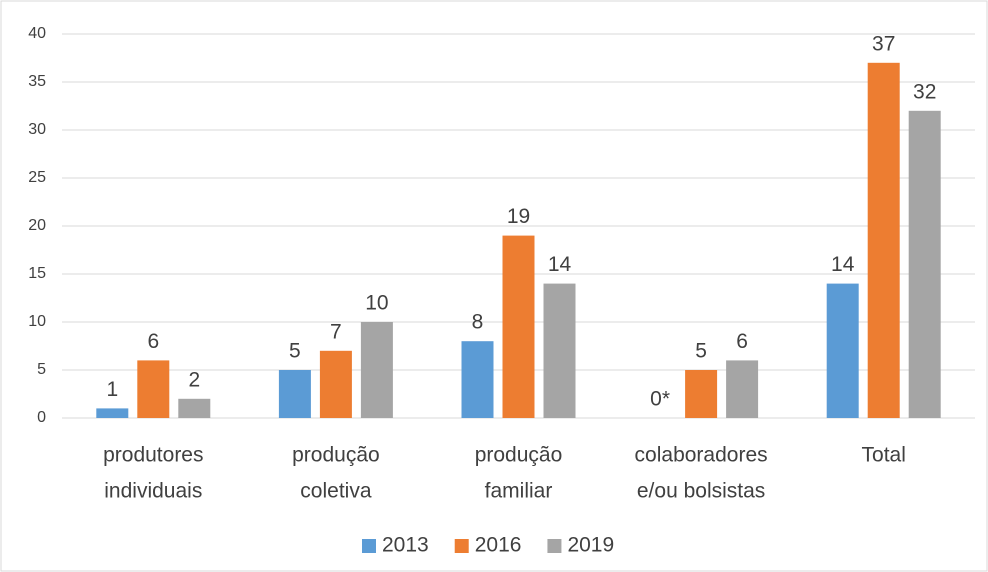  What do you see at coordinates (924, 91) in the screenshot?
I see `value-label: 32` at bounding box center [924, 91].